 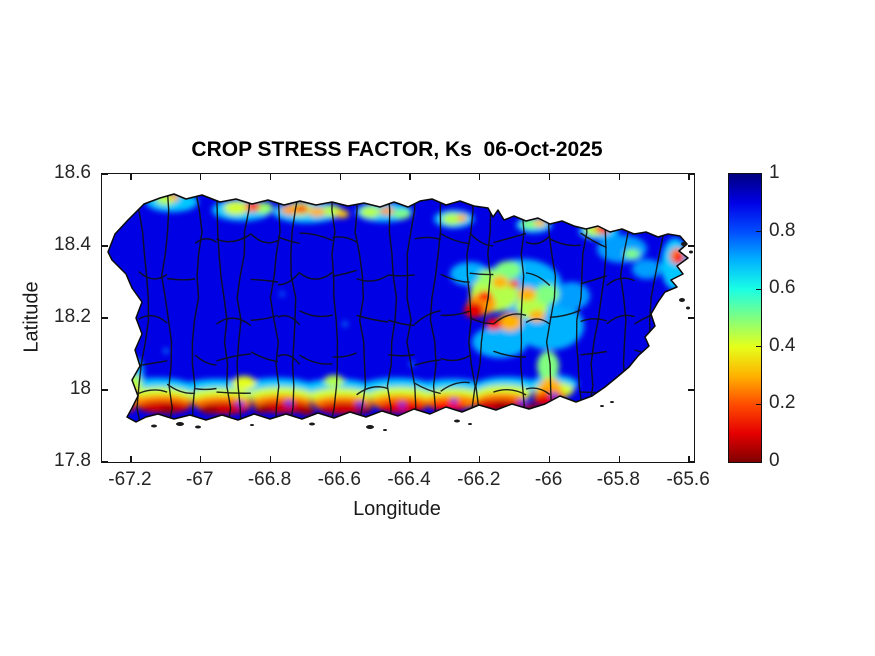 What do you see at coordinates (130, 479) in the screenshot?
I see `x-tick-label: -67.2` at bounding box center [130, 479].